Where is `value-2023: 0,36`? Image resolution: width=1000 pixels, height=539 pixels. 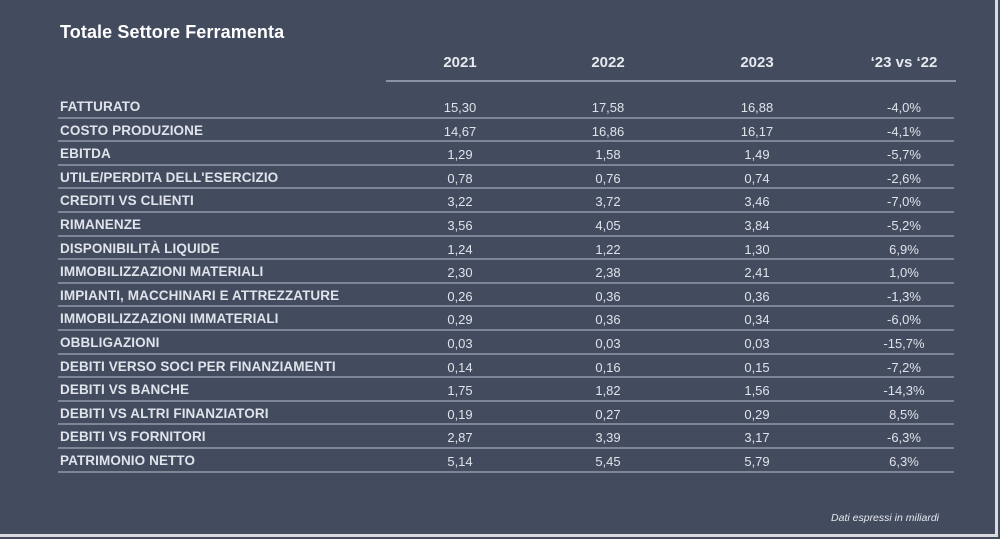 value-2023: 0,36 is located at coordinates (757, 296).